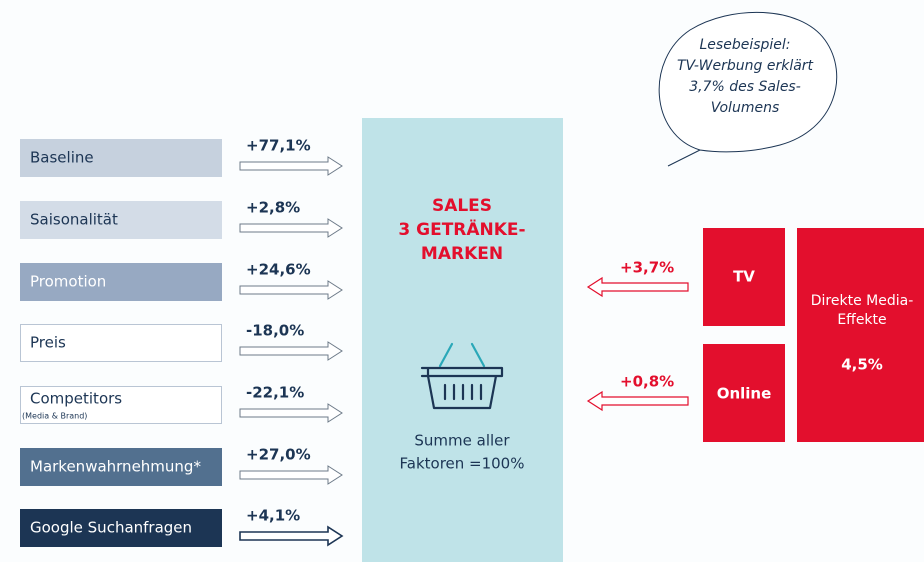  I want to click on sales-title: SALES, so click(462, 206).